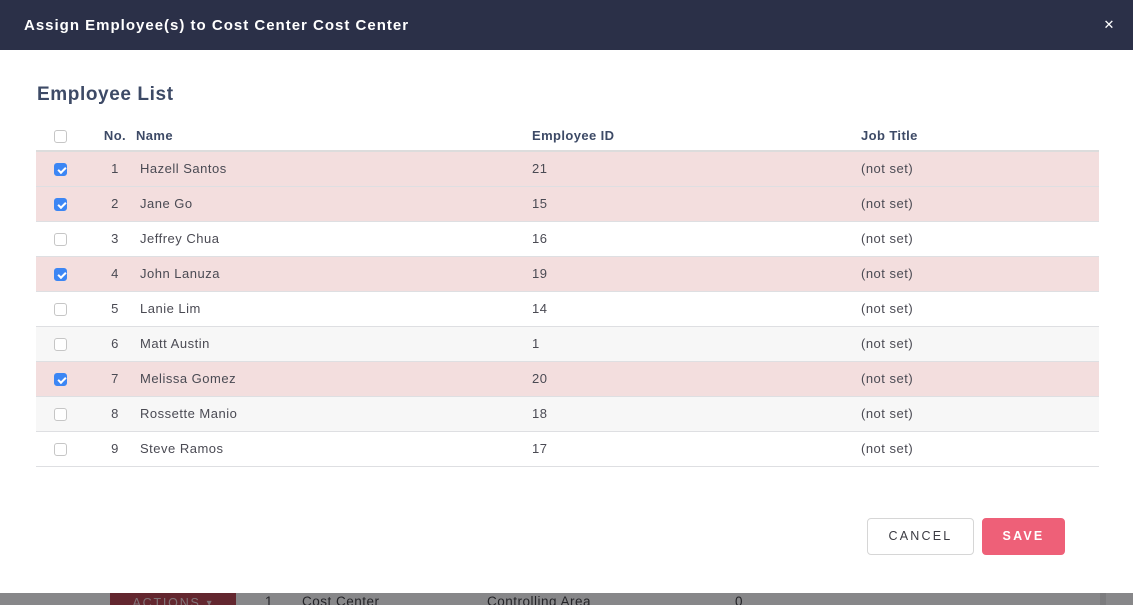 The width and height of the screenshot is (1133, 605). What do you see at coordinates (341, 599) in the screenshot?
I see `background-cell-cost-center: Cost Center` at bounding box center [341, 599].